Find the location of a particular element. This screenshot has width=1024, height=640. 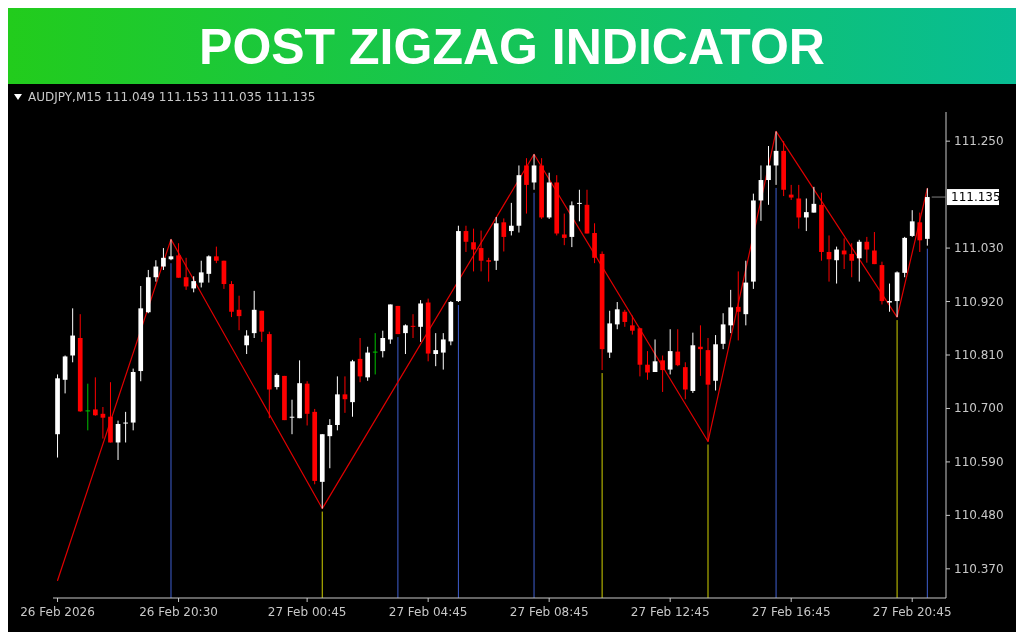

x-tick-label: 27 Feb 20:45 is located at coordinates (912, 612).